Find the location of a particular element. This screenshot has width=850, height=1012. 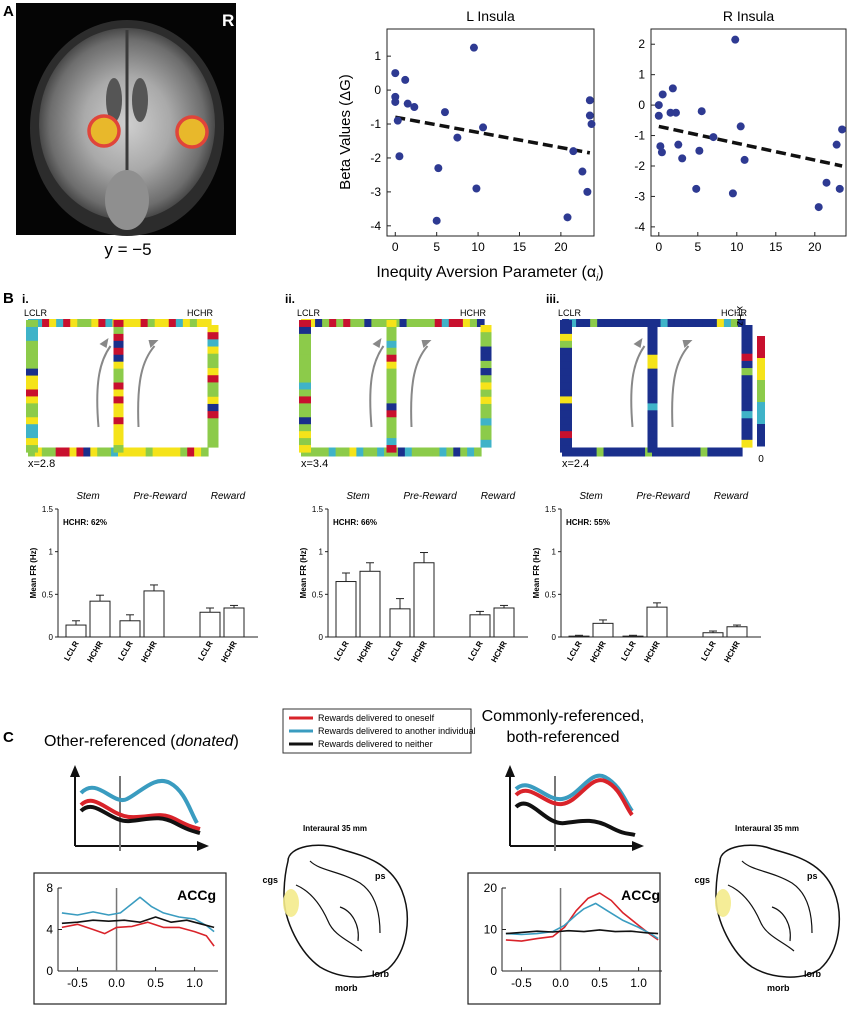

path-arrow-right is located at coordinates (146, 386).